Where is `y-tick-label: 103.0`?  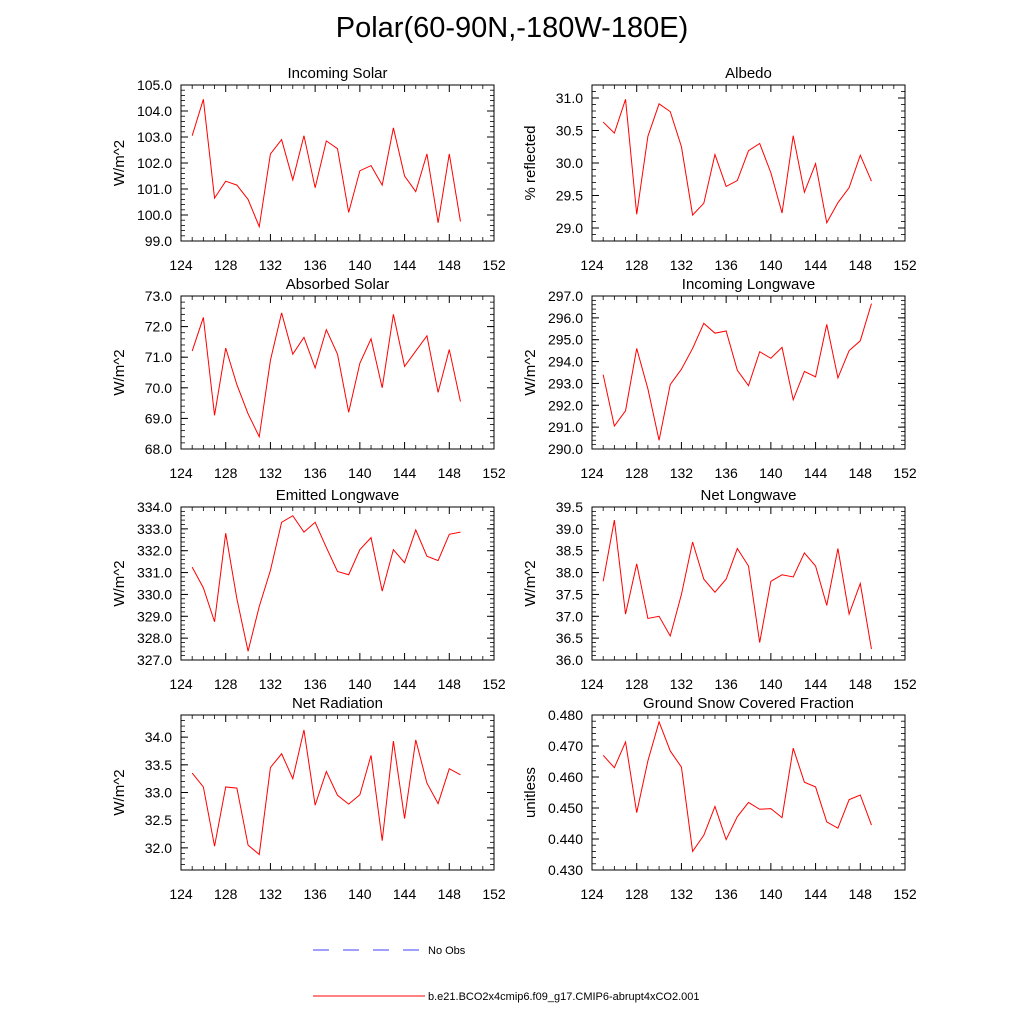
y-tick-label: 103.0 is located at coordinates (154, 137).